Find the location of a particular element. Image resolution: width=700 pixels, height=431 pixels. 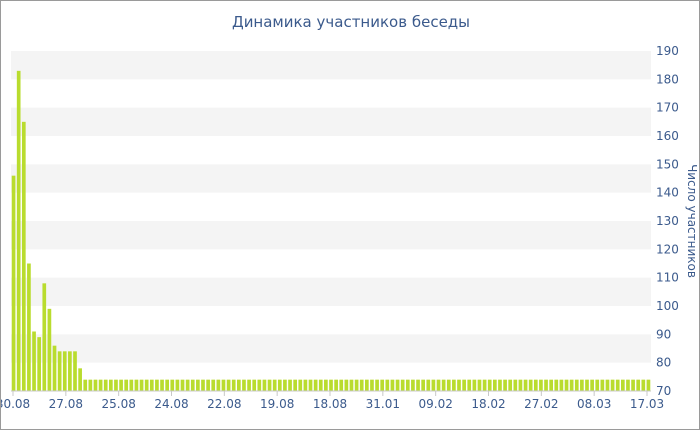

x-tick-label: 30.08 is located at coordinates (15, 404).